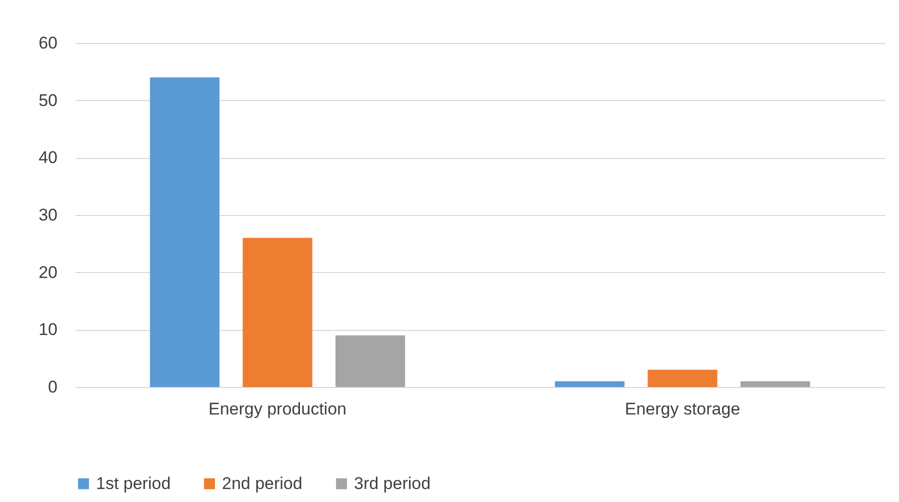 The height and width of the screenshot is (502, 899). Describe the element at coordinates (262, 483) in the screenshot. I see `legend-label: 2nd period` at that location.